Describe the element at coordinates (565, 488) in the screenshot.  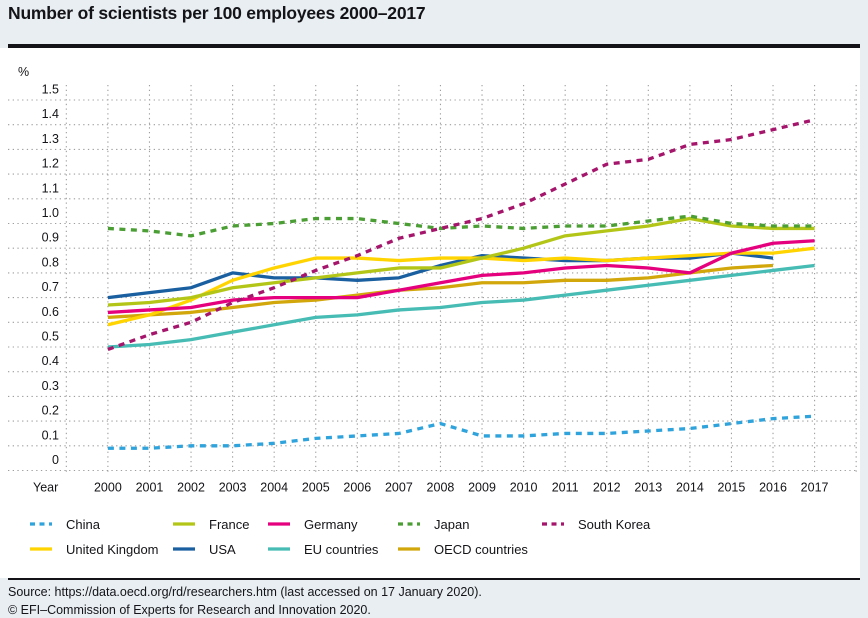
I see `x-tick-label: 2011` at that location.